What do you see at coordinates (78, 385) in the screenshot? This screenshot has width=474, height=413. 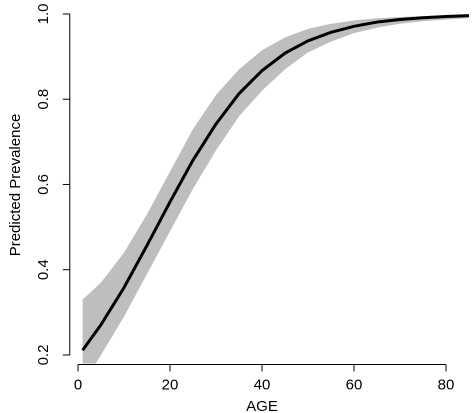 I see `x-tick-label: 0` at bounding box center [78, 385].